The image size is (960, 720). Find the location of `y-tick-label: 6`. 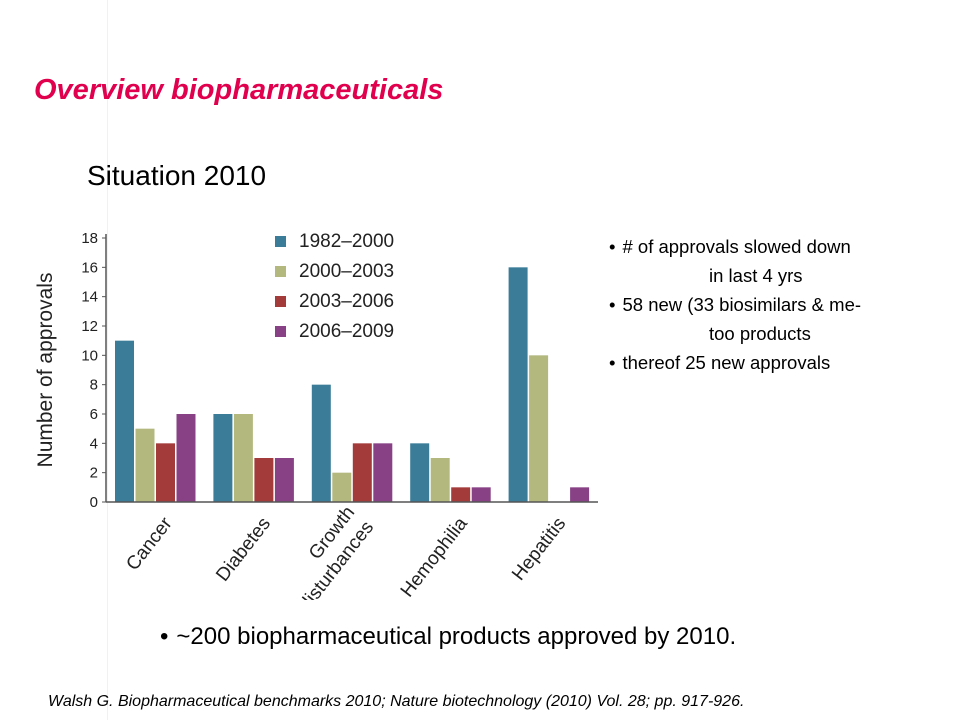

y-tick-label: 6 is located at coordinates (94, 414).